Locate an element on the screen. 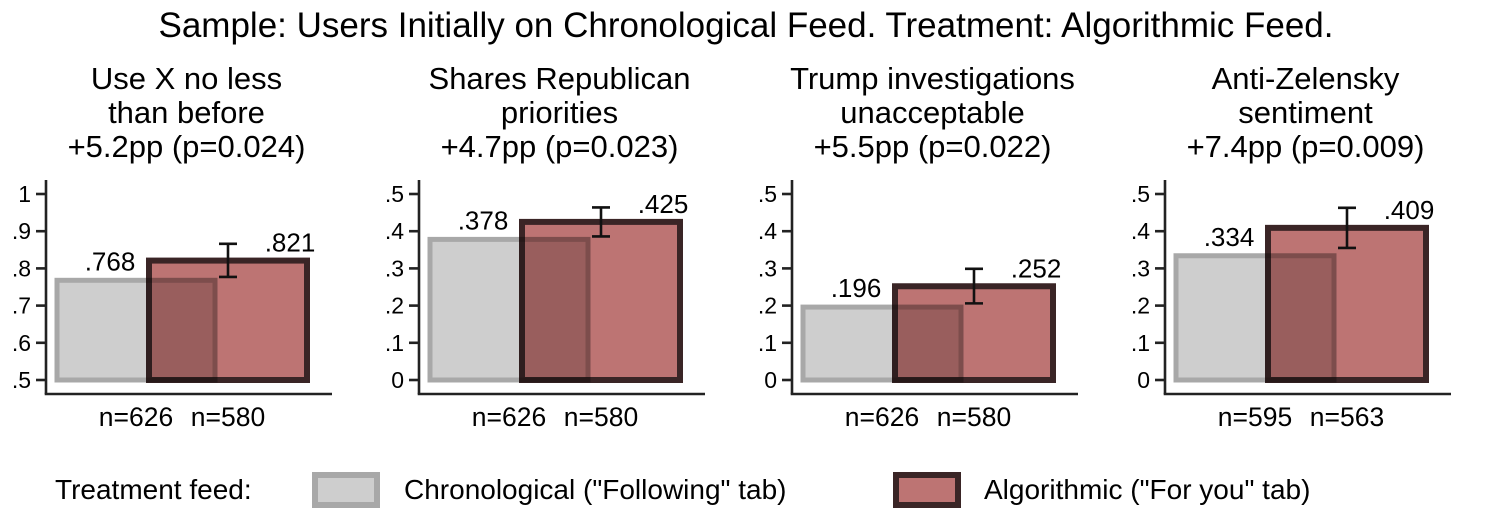 The height and width of the screenshot is (517, 1492). panel-title-line: priorities is located at coordinates (559, 112).